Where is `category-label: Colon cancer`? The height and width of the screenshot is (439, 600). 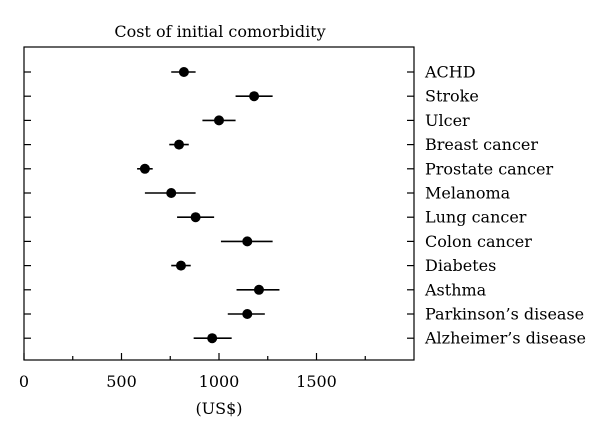
category-label: Colon cancer is located at coordinates (478, 241).